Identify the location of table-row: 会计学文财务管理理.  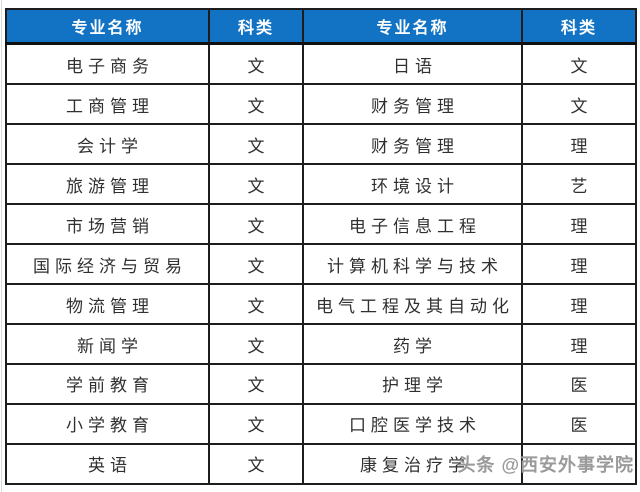
(321, 144).